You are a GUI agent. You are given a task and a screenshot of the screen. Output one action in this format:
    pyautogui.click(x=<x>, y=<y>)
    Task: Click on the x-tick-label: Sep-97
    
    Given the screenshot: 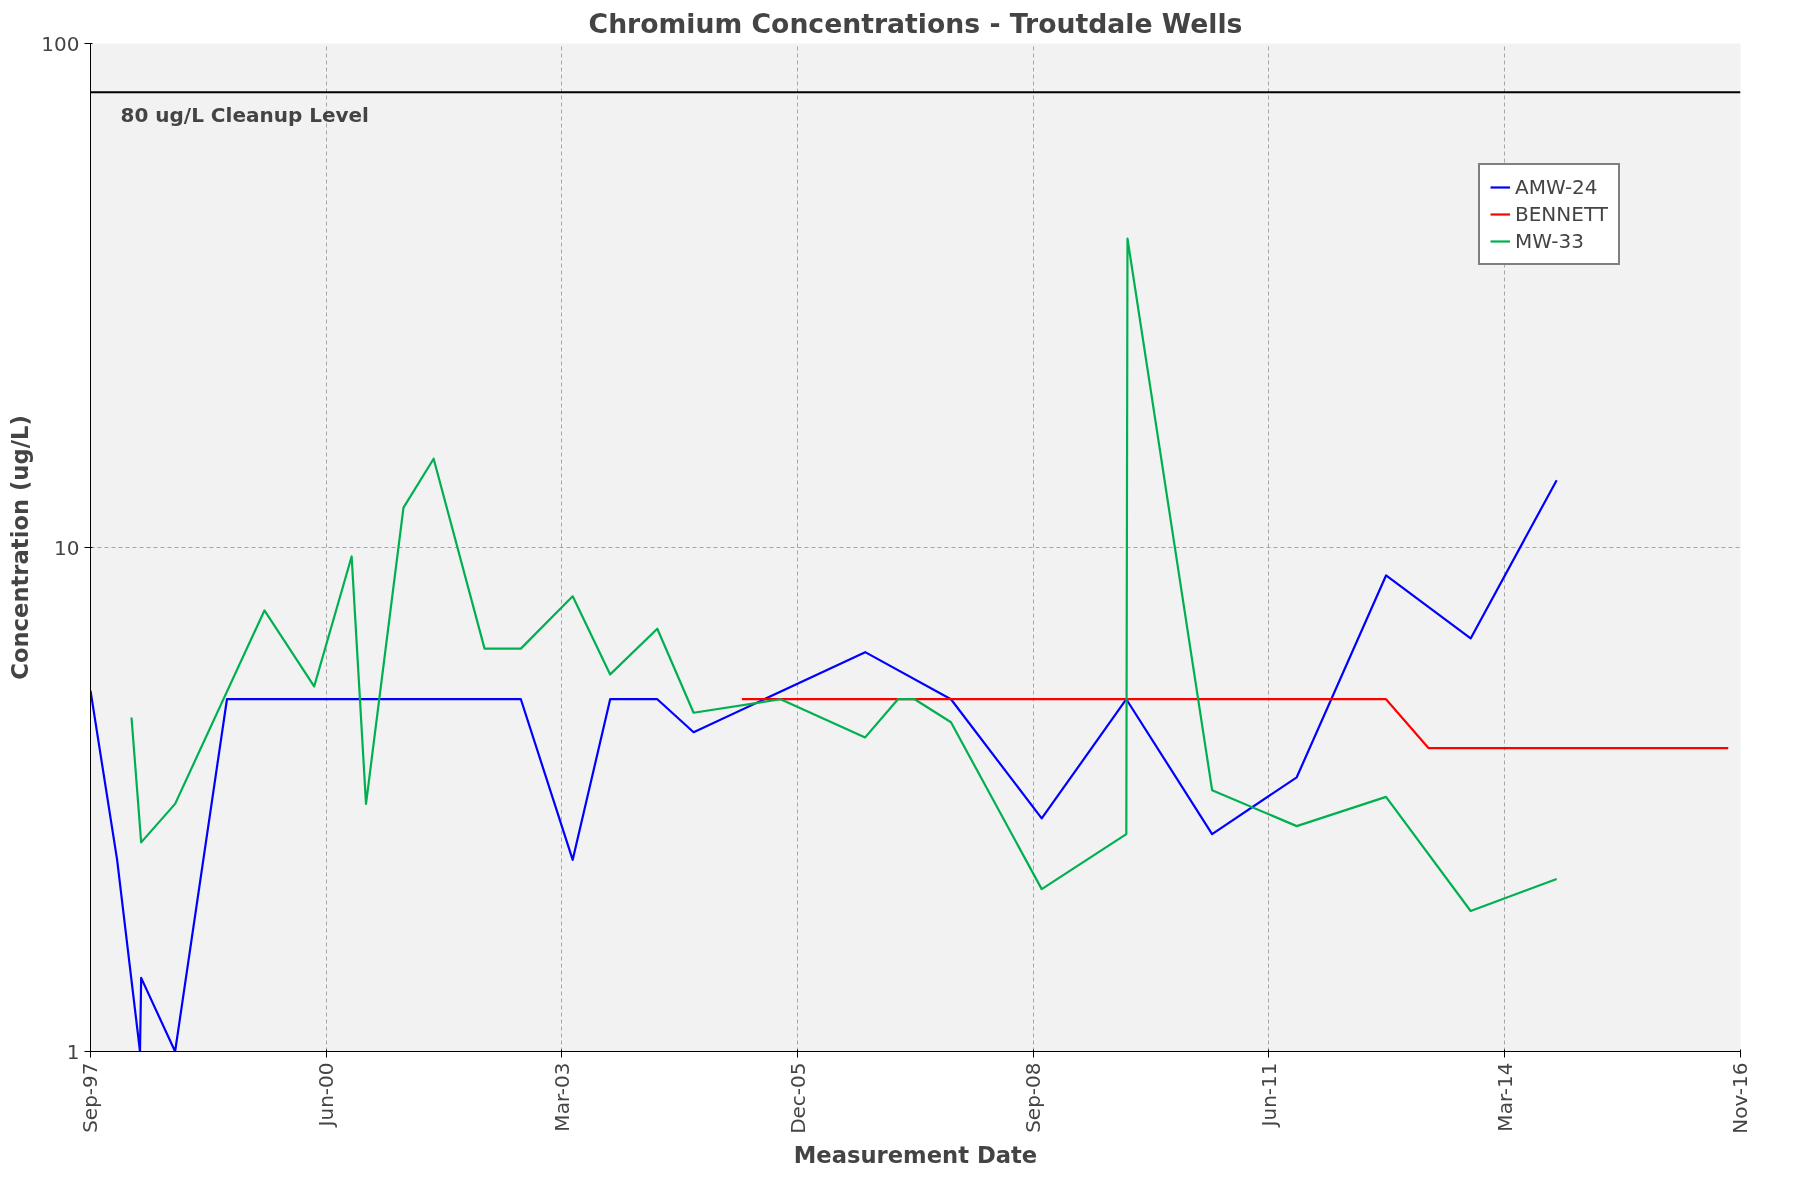 What is the action you would take?
    pyautogui.click(x=90, y=1097)
    